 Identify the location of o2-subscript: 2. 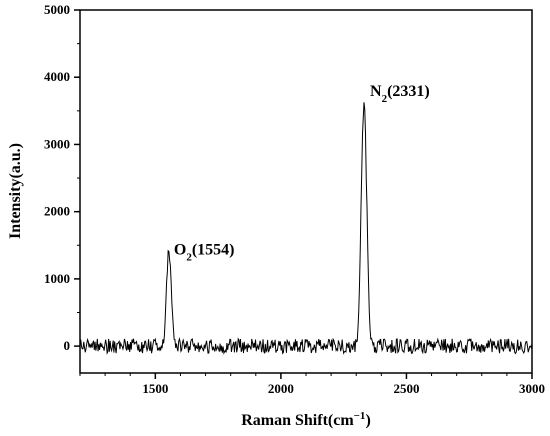
(189, 258).